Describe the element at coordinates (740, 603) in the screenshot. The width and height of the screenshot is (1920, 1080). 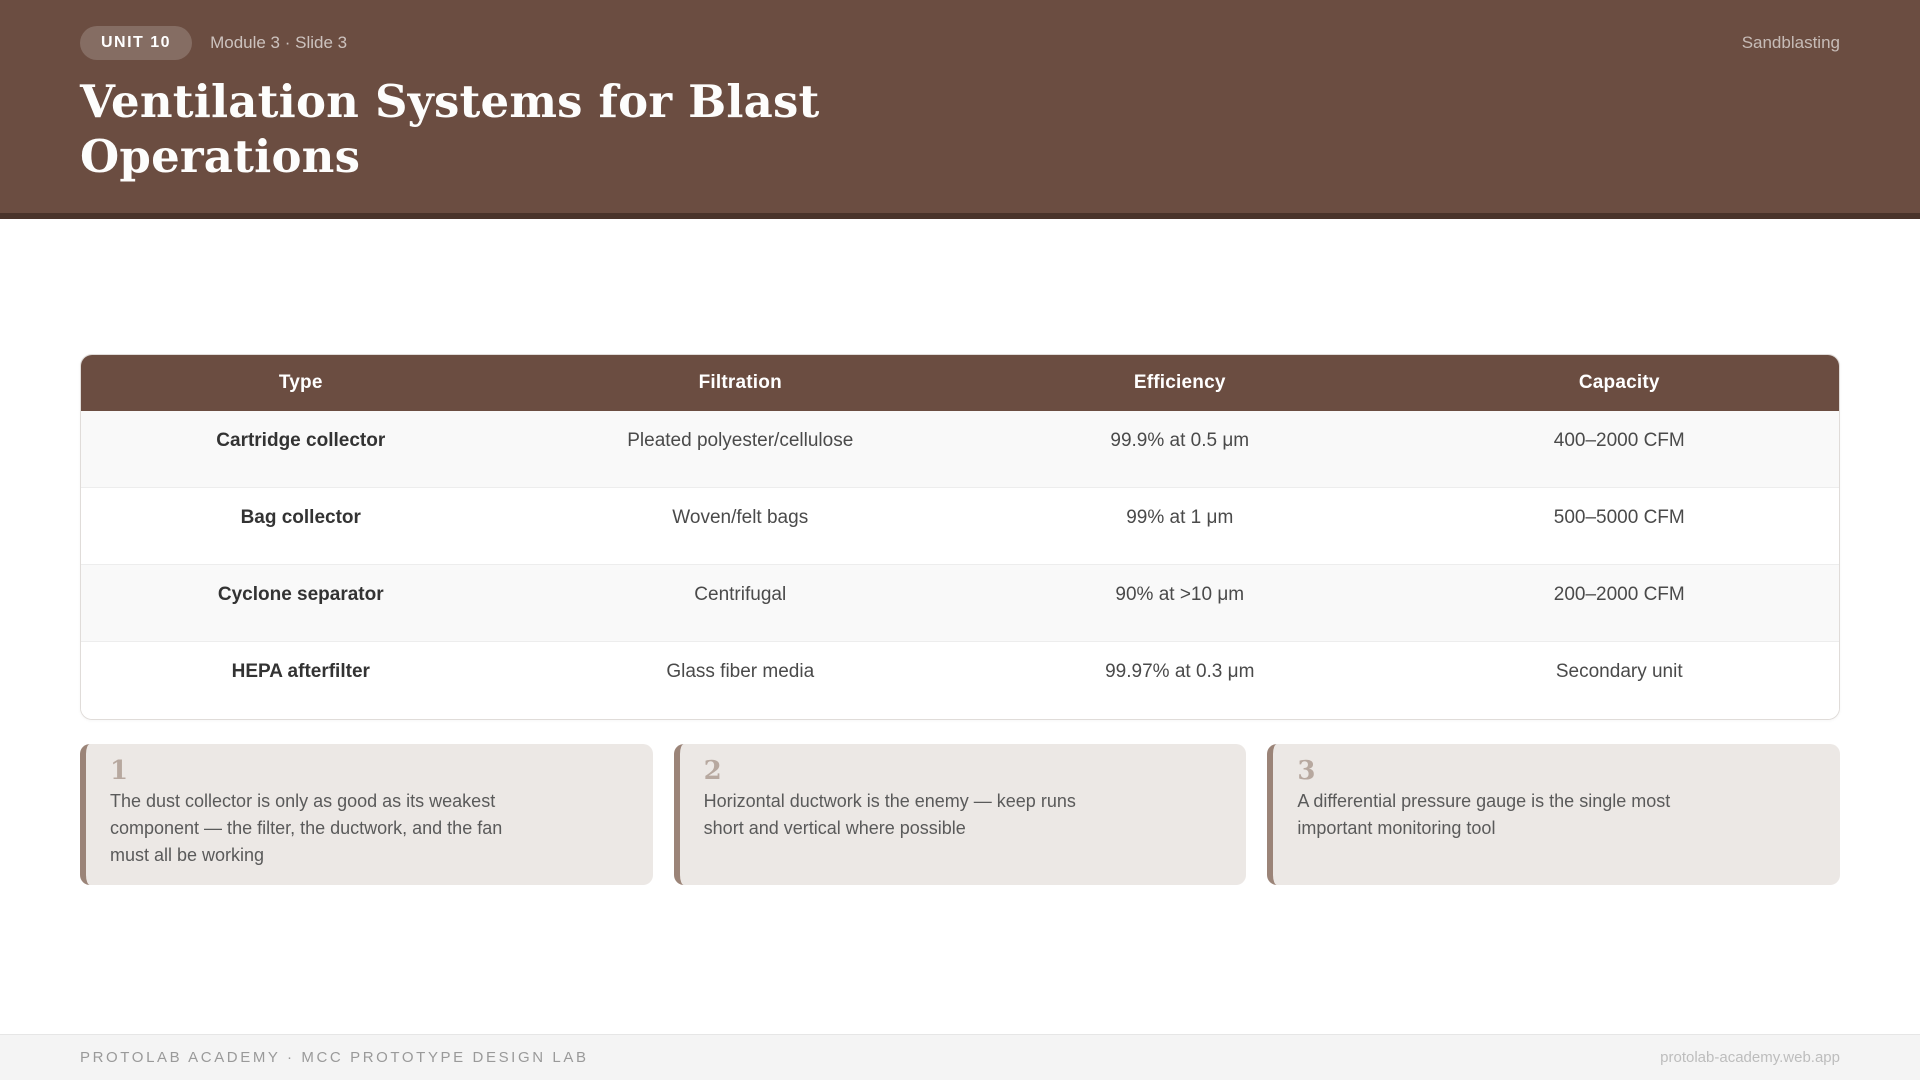
I see `filtration-cell: Centrifugal` at that location.